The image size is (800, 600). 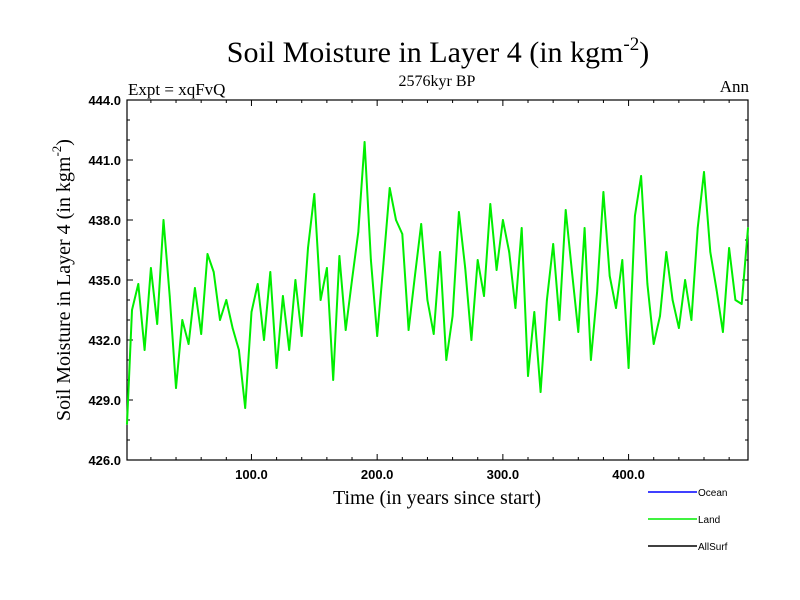 I want to click on y-tick-label: 432.0, so click(x=104, y=340).